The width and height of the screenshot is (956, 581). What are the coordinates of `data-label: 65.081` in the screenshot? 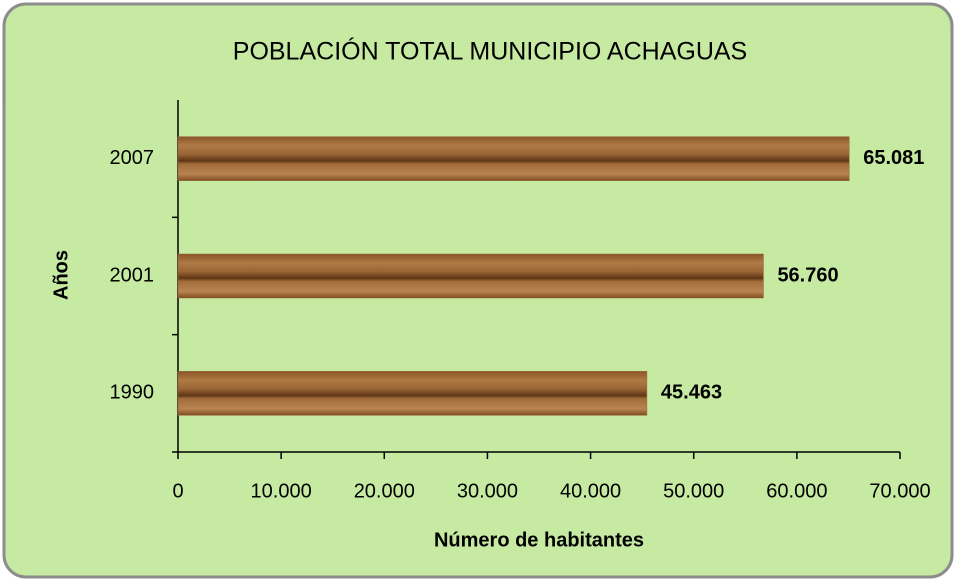 It's located at (893, 158).